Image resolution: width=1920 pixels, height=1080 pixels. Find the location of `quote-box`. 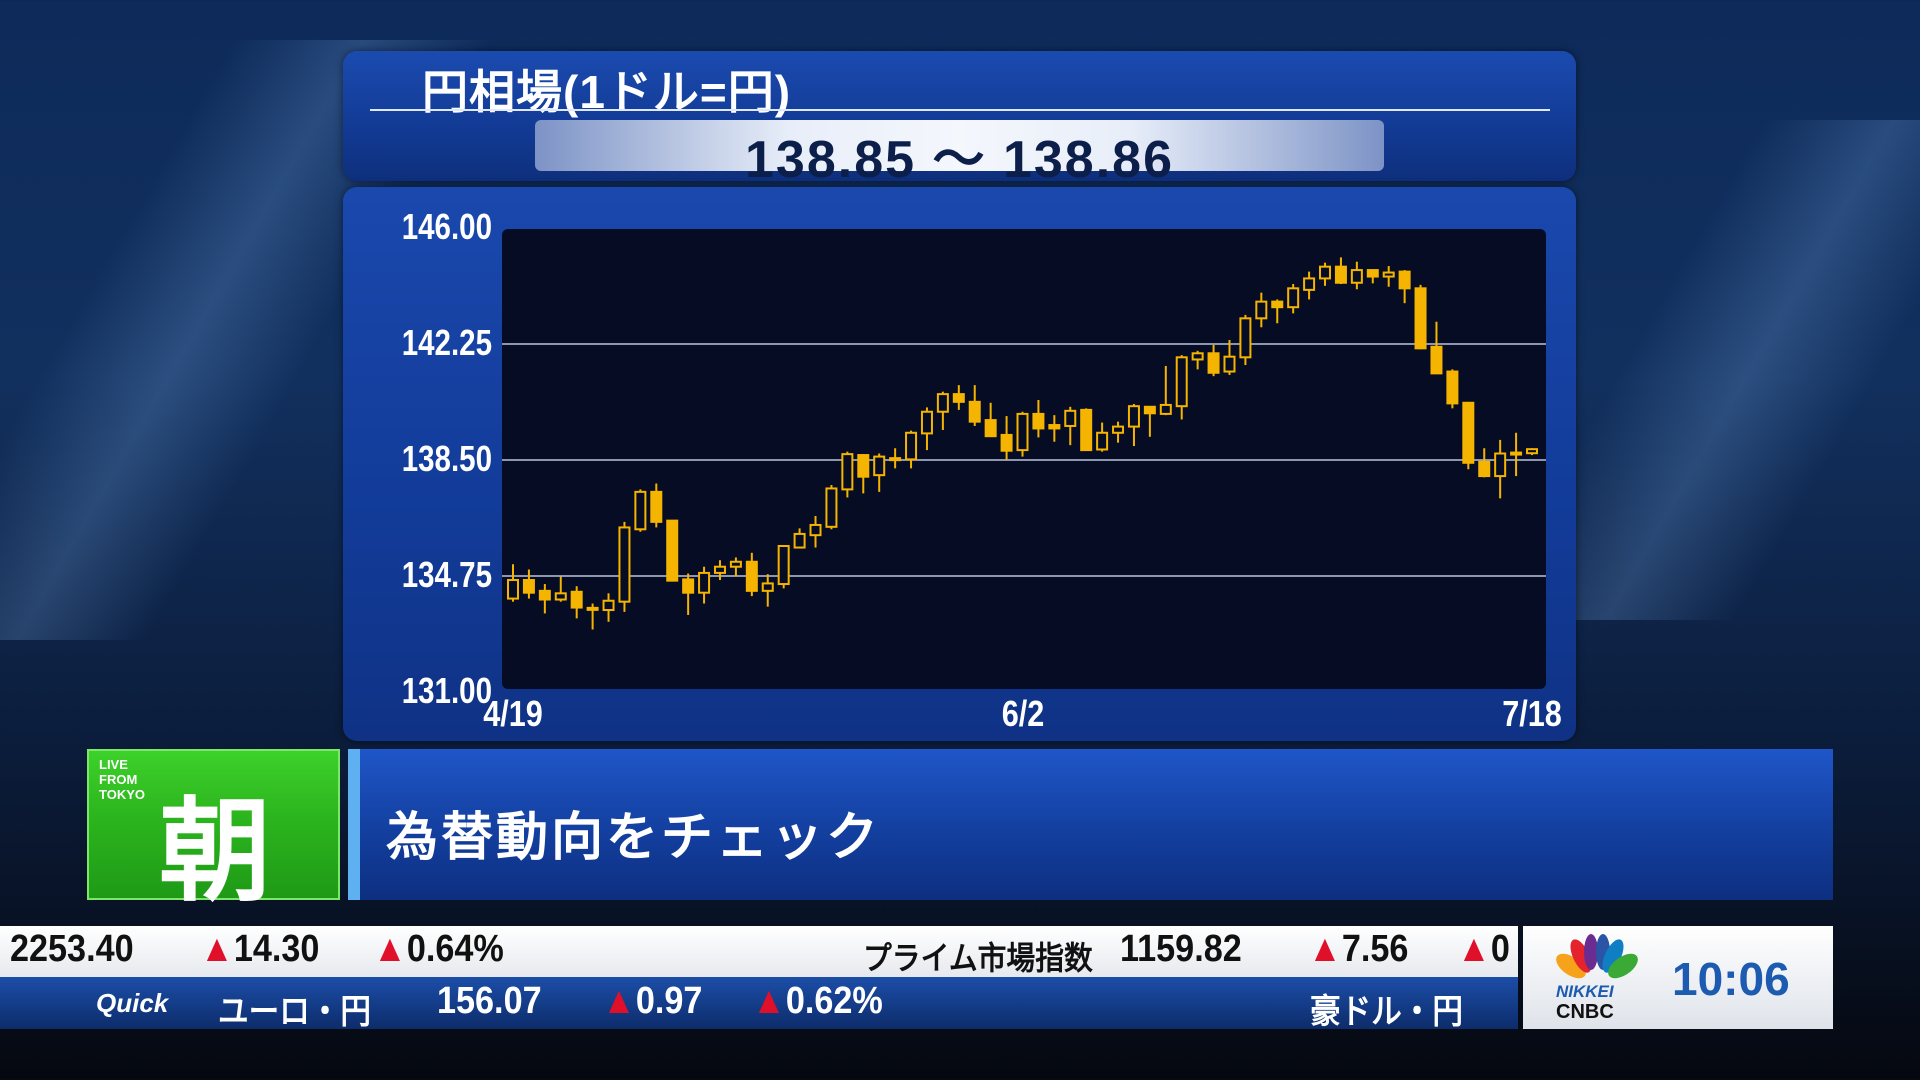

quote-box is located at coordinates (959, 145).